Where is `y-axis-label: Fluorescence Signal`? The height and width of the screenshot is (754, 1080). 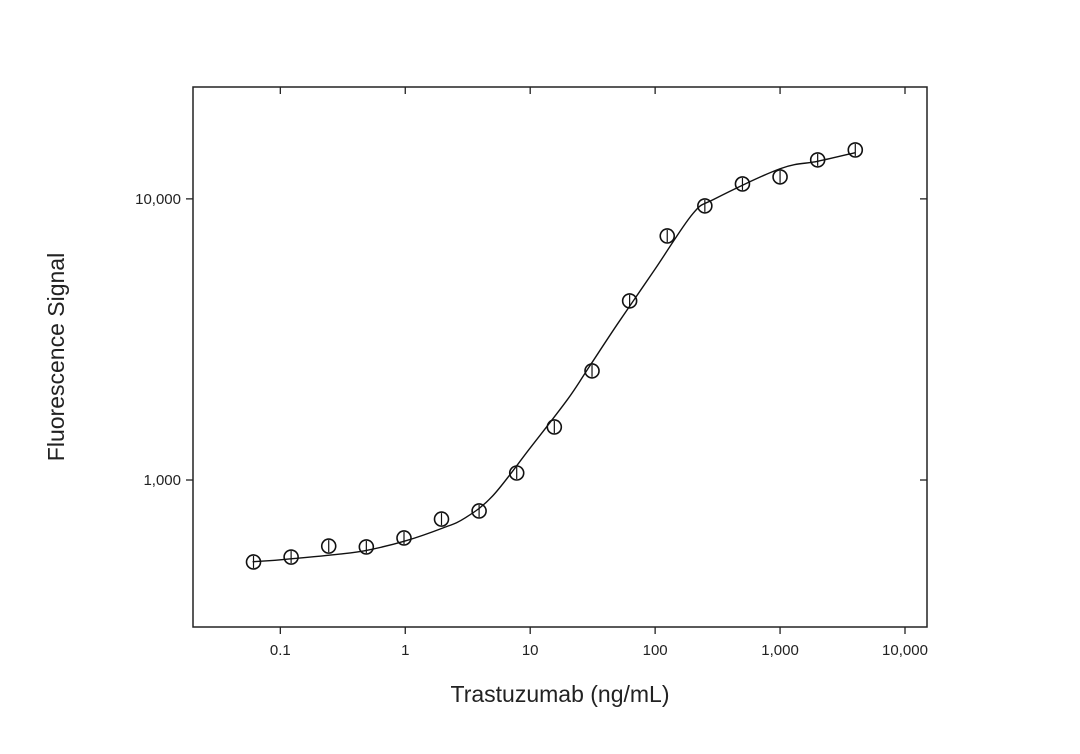
y-axis-label: Fluorescence Signal is located at coordinates (56, 357).